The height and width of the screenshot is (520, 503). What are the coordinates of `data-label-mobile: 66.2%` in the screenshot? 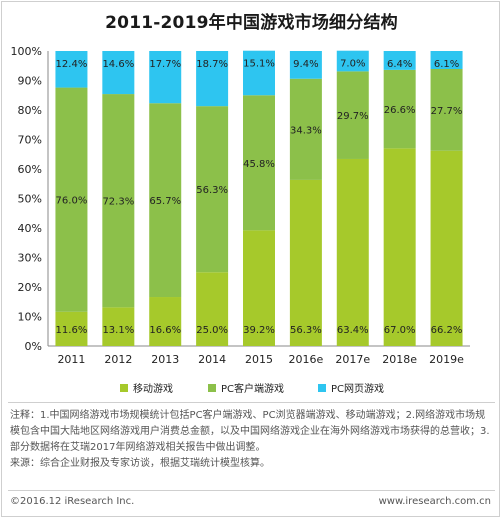 It's located at (447, 330).